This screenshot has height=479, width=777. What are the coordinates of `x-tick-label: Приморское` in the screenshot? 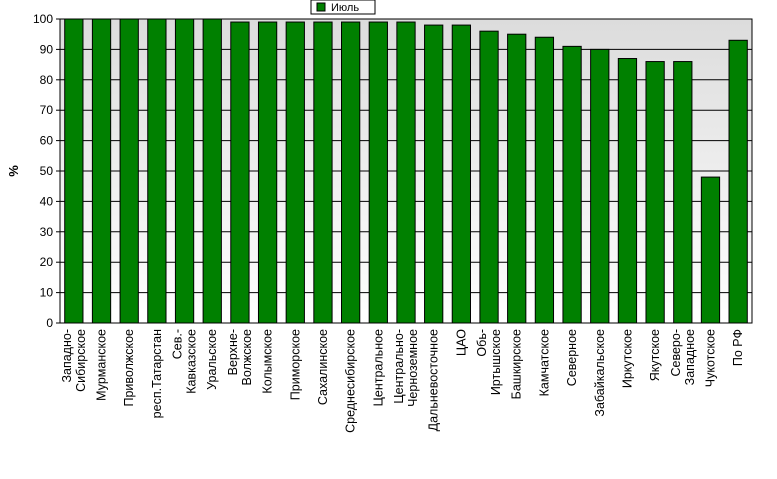 It's located at (295, 364).